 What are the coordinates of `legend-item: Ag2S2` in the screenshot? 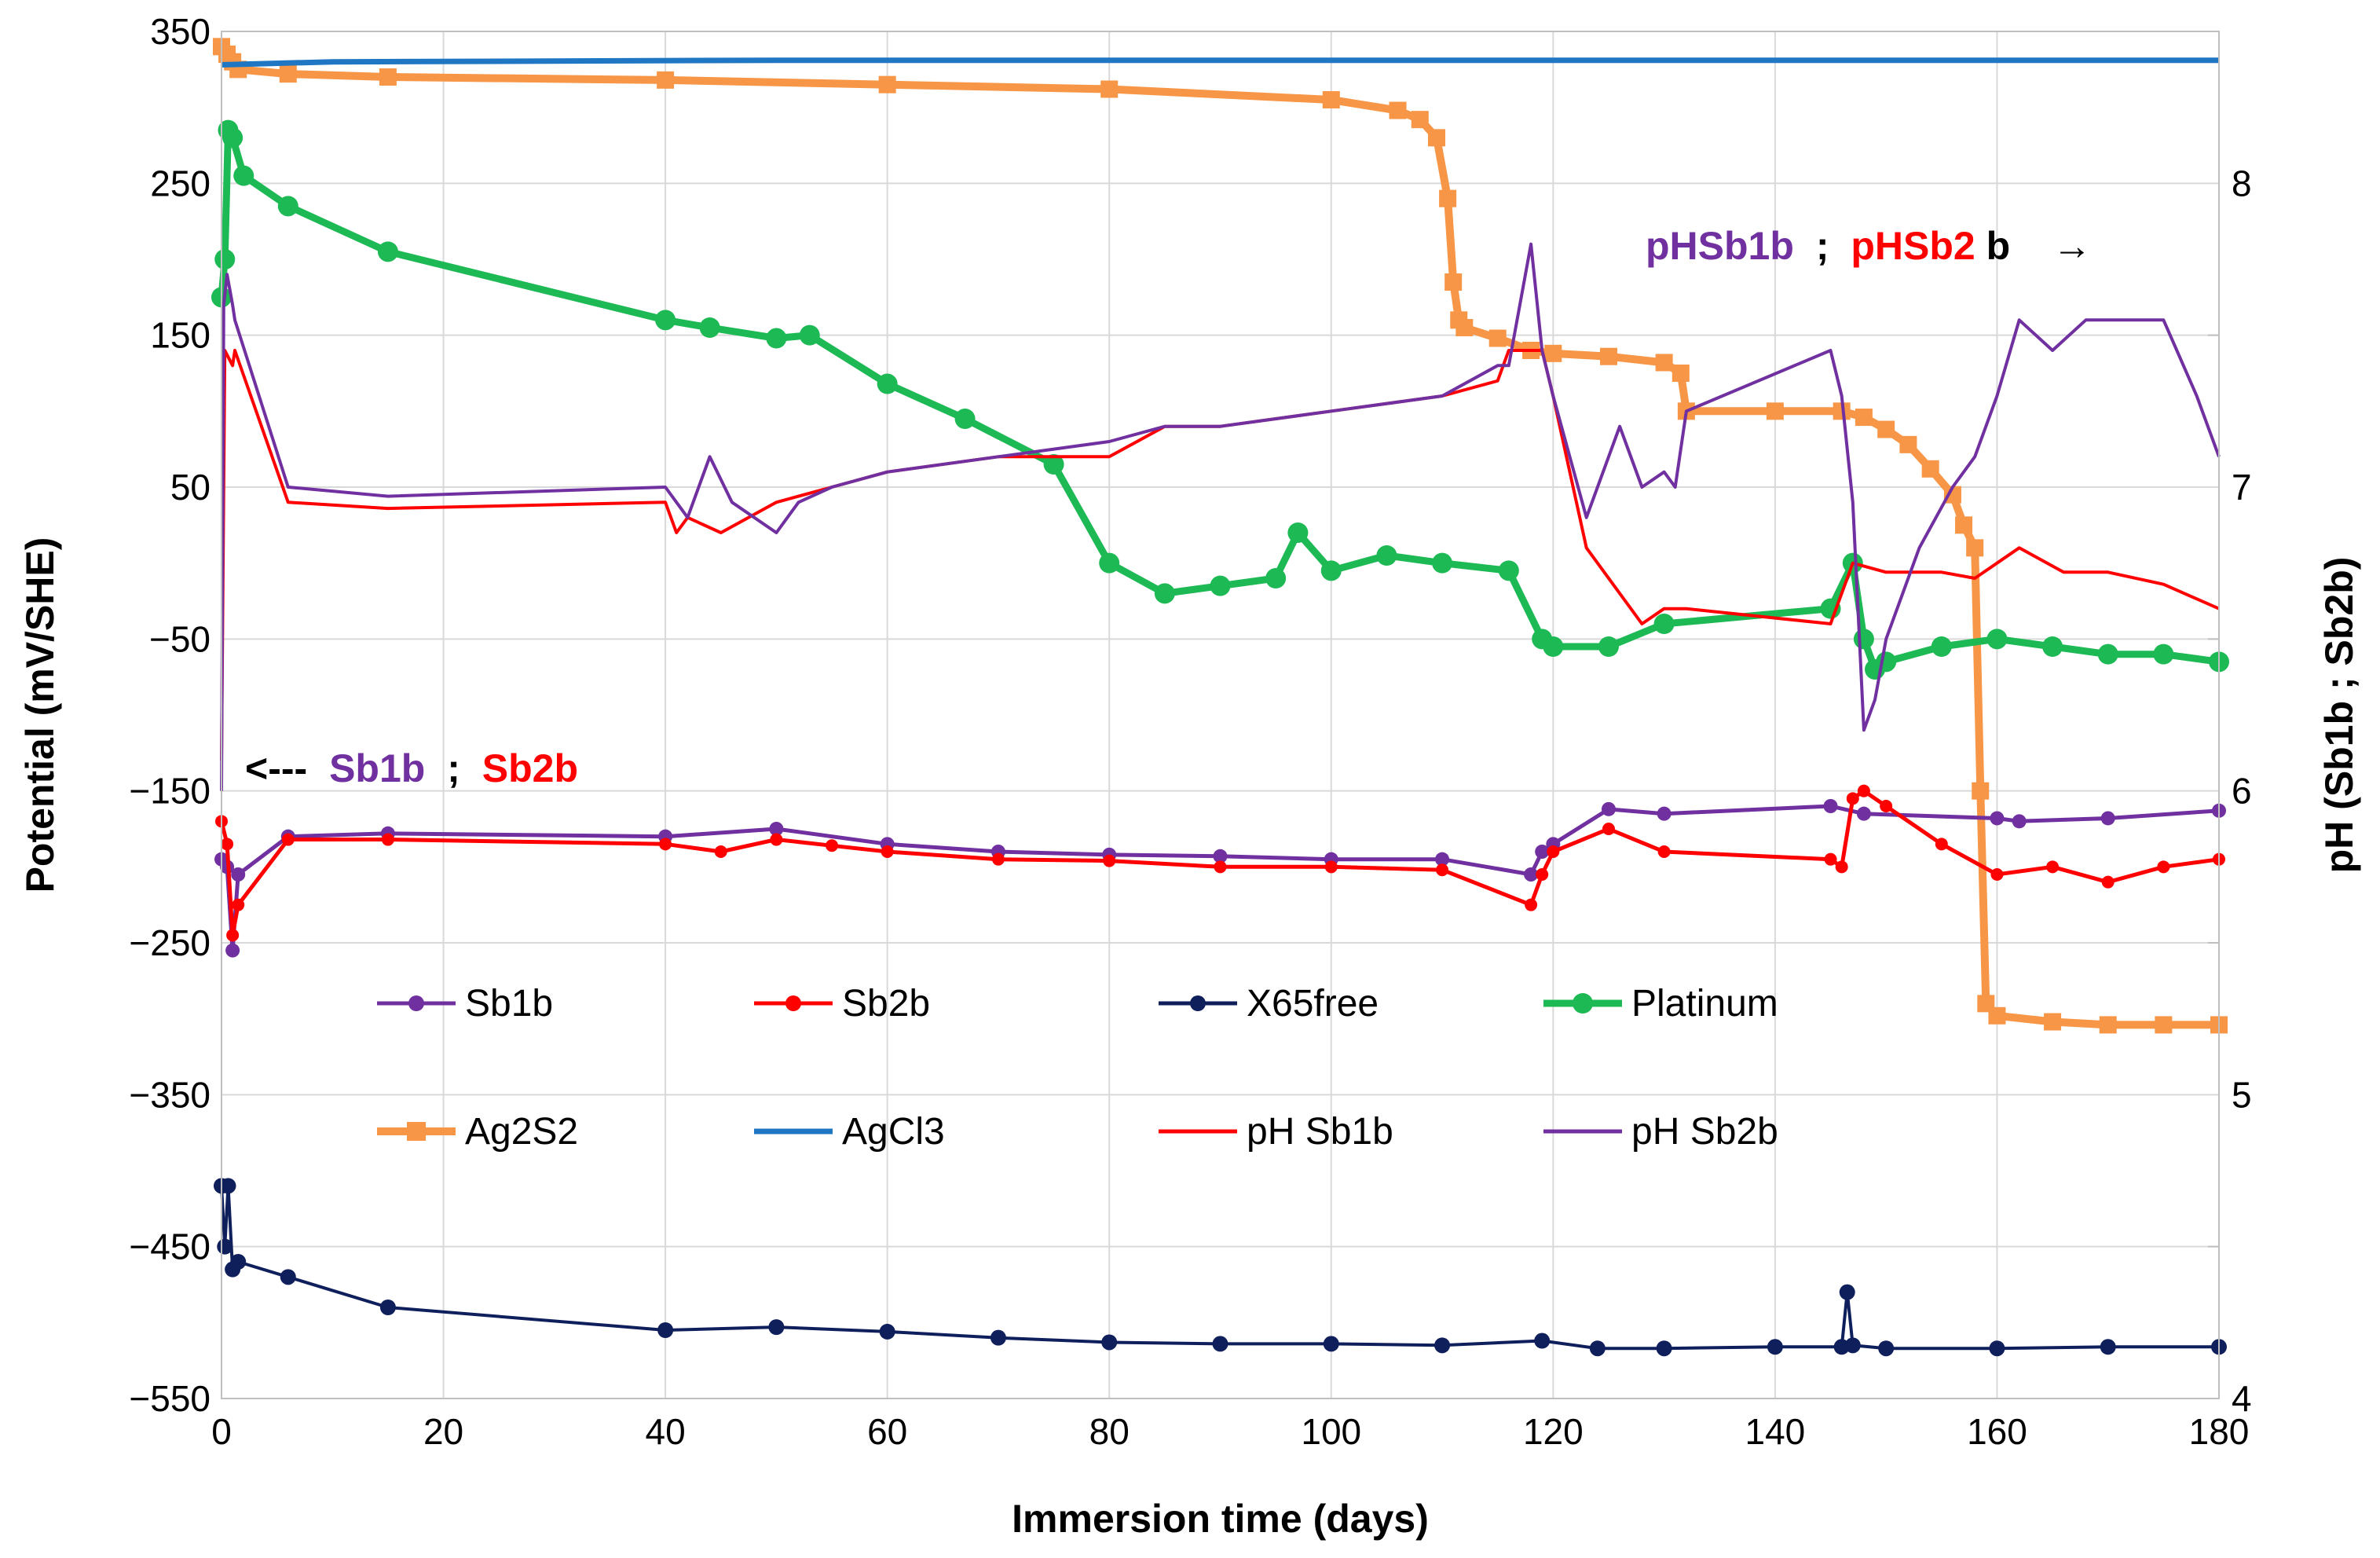 It's located at (477, 1132).